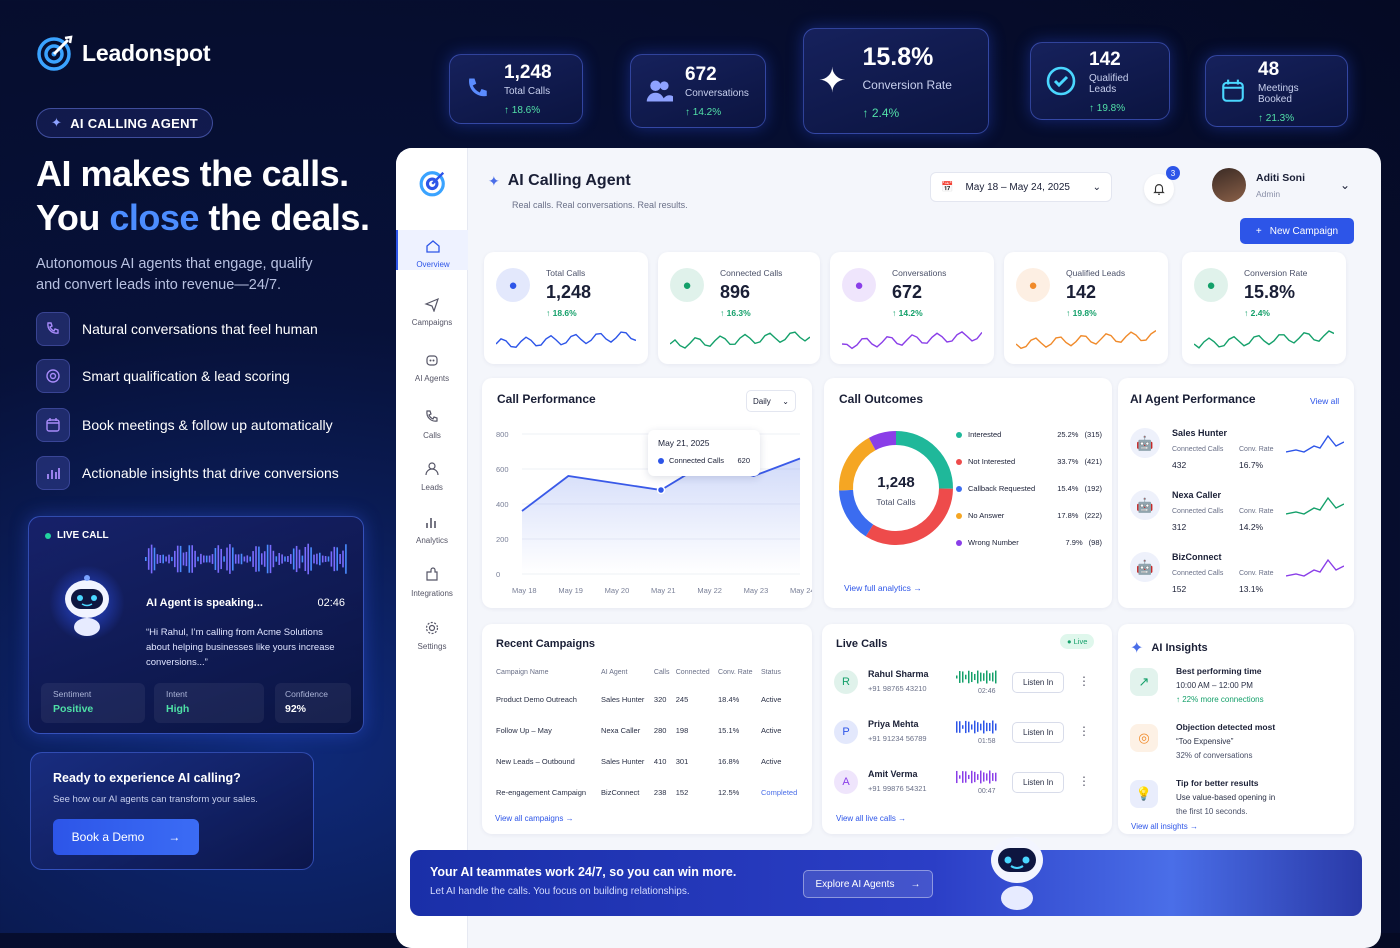 This screenshot has height=948, width=1400. I want to click on range-select: Daily ⌄, so click(771, 401).